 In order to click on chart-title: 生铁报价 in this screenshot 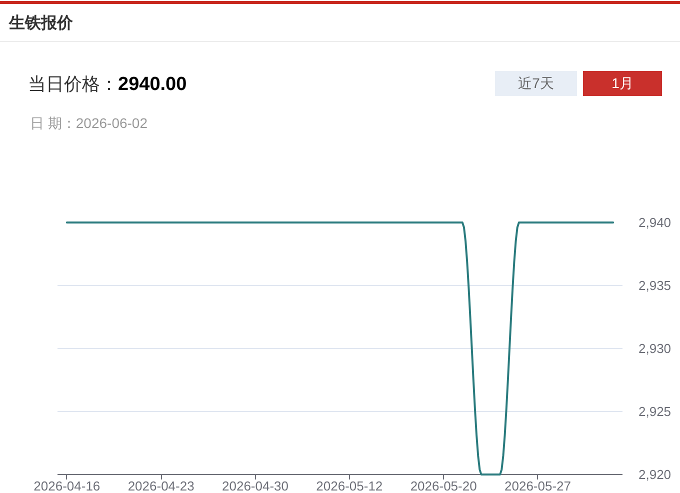, I will do `click(41, 24)`.